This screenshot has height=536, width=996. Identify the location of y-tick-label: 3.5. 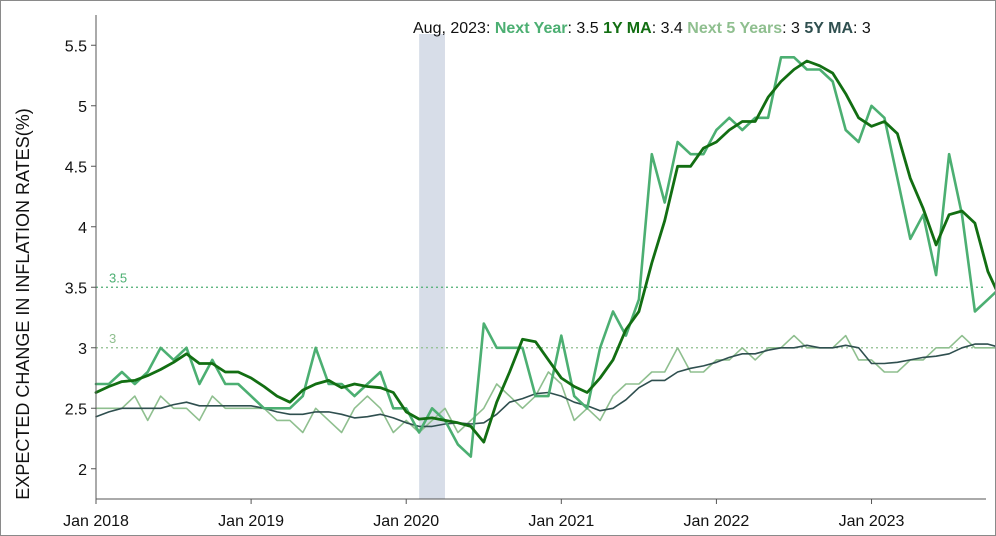
(76, 288).